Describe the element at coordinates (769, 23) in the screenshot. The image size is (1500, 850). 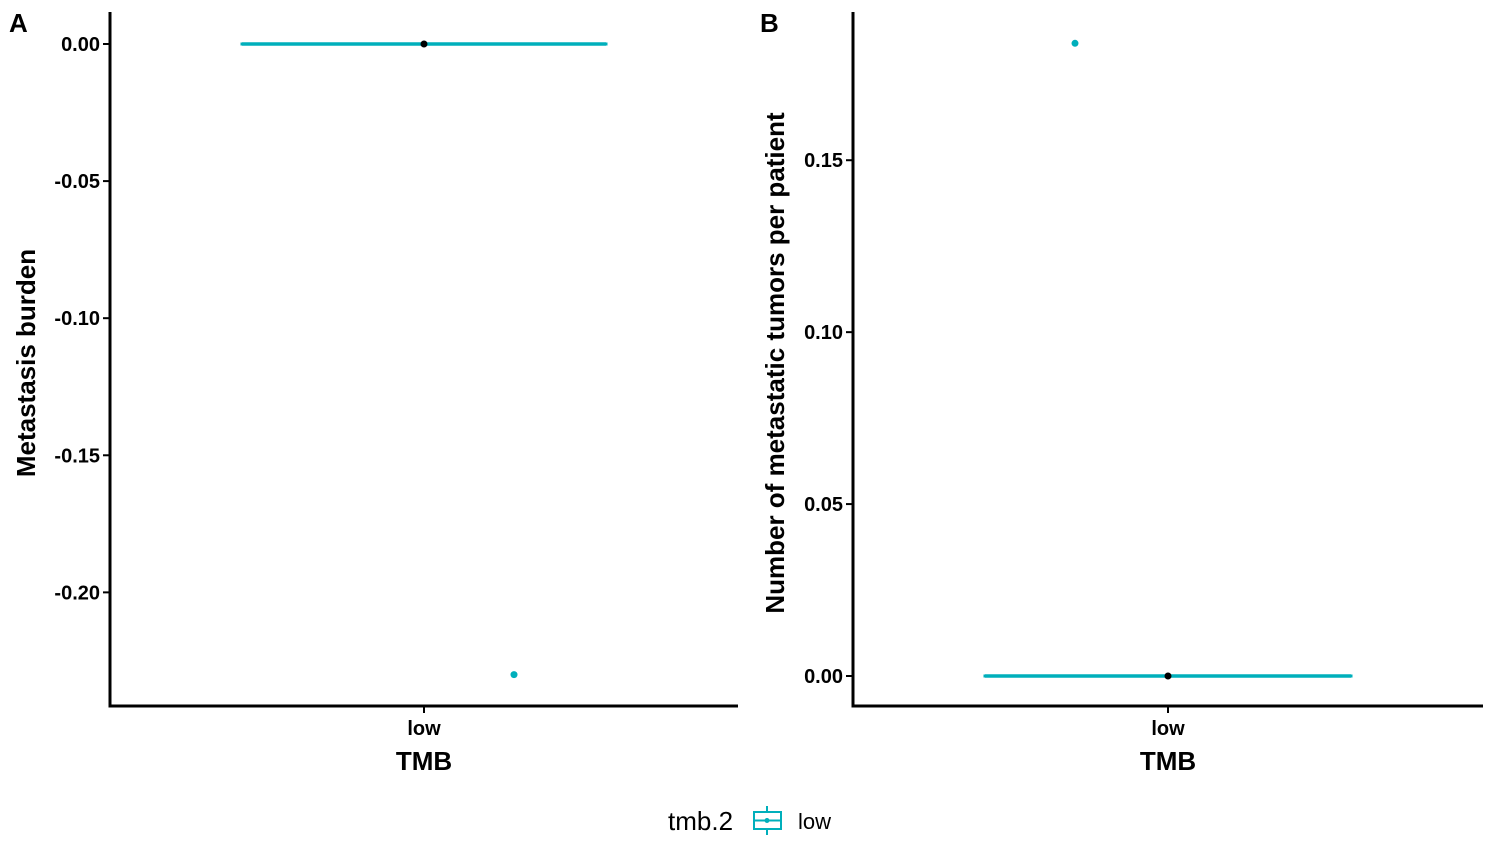
I see `panel-label-b: B` at that location.